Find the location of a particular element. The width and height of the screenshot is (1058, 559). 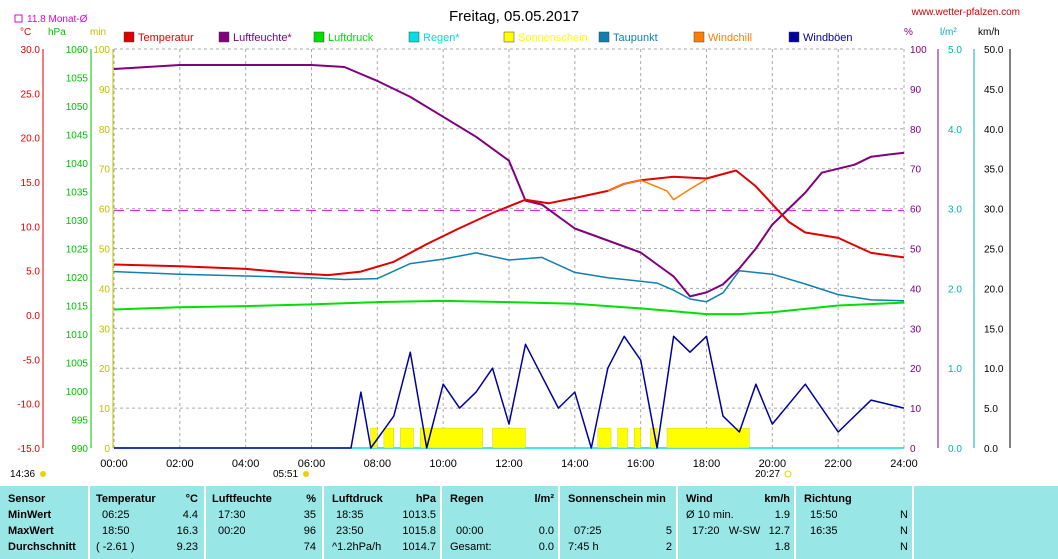

sun-tick-label: 70 is located at coordinates (105, 170).